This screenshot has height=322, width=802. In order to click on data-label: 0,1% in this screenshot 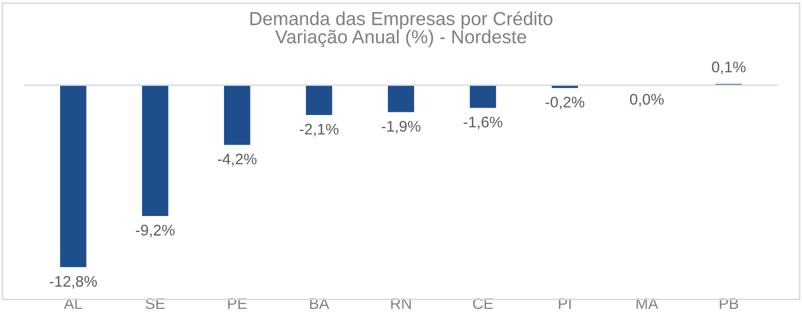, I will do `click(729, 68)`.